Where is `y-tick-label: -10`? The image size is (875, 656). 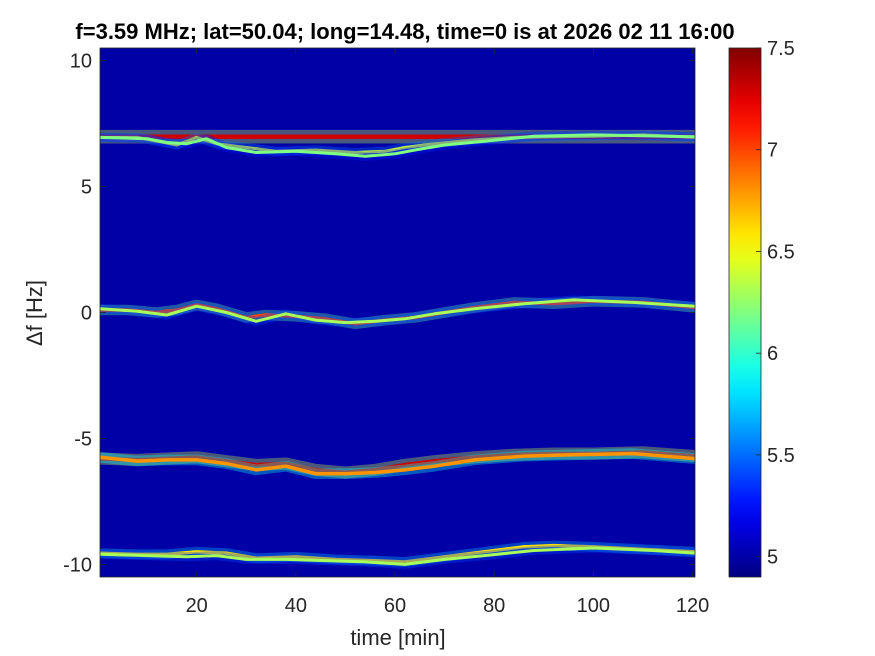 y-tick-label: -10 is located at coordinates (77, 565).